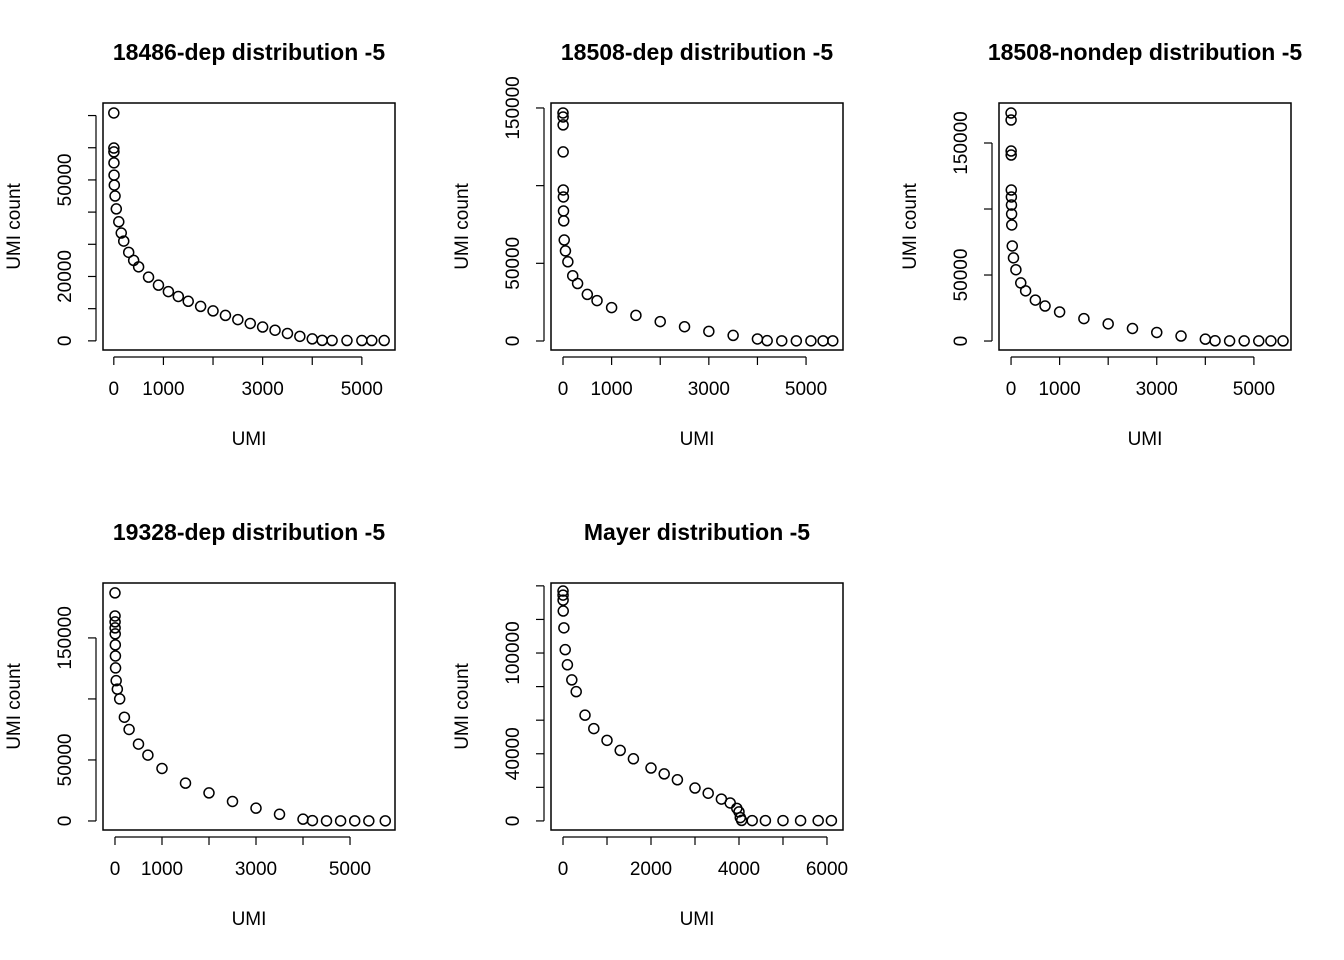 This screenshot has height=960, width=1344. What do you see at coordinates (249, 532) in the screenshot?
I see `chart-title: 19328-dep distribution -5` at bounding box center [249, 532].